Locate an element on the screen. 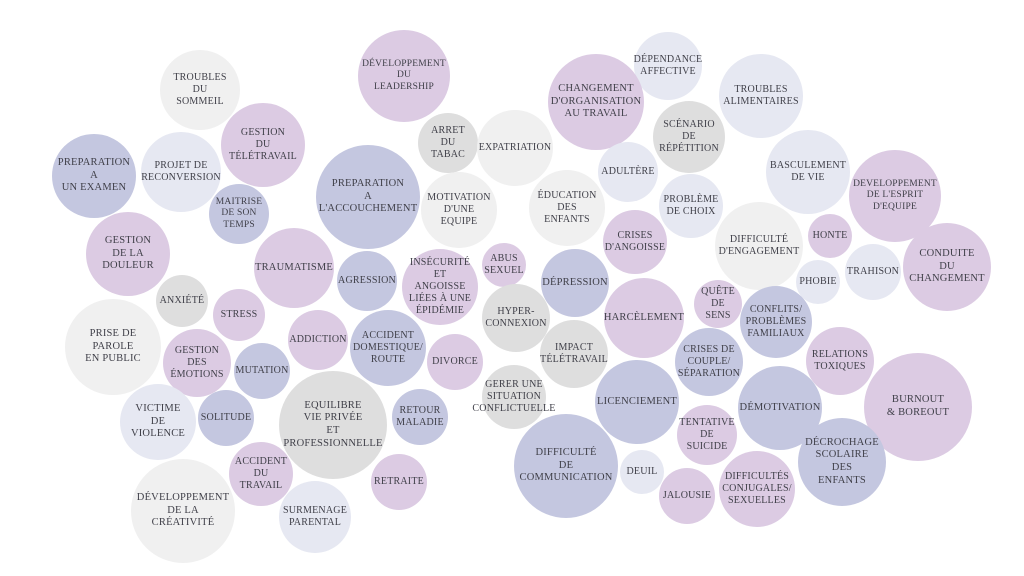 Image resolution: width=1024 pixels, height=576 pixels. topic-bubble: Harcèlement is located at coordinates (644, 318).